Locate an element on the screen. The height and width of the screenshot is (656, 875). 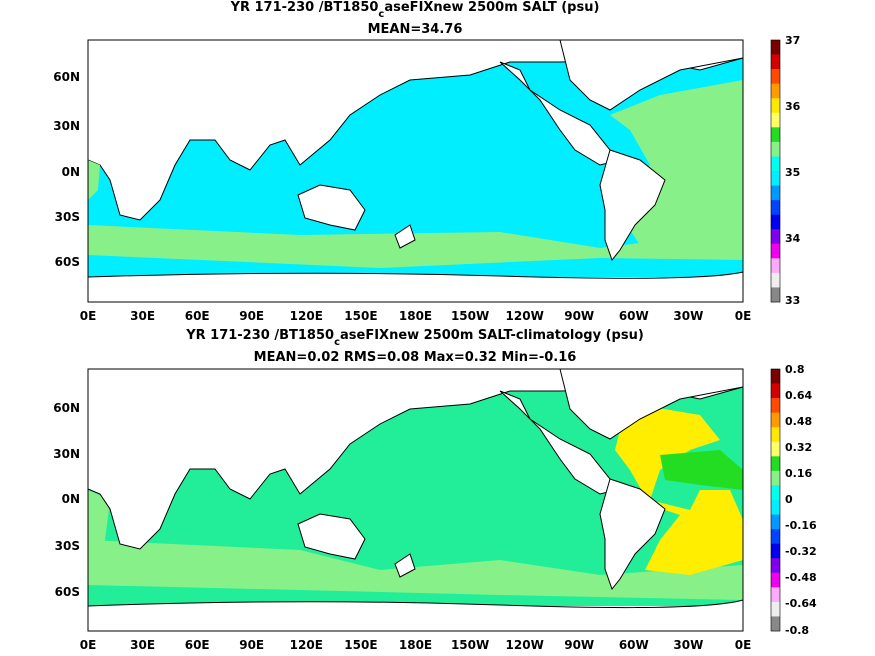
colorbar-label: 0.16 is located at coordinates (798, 473).